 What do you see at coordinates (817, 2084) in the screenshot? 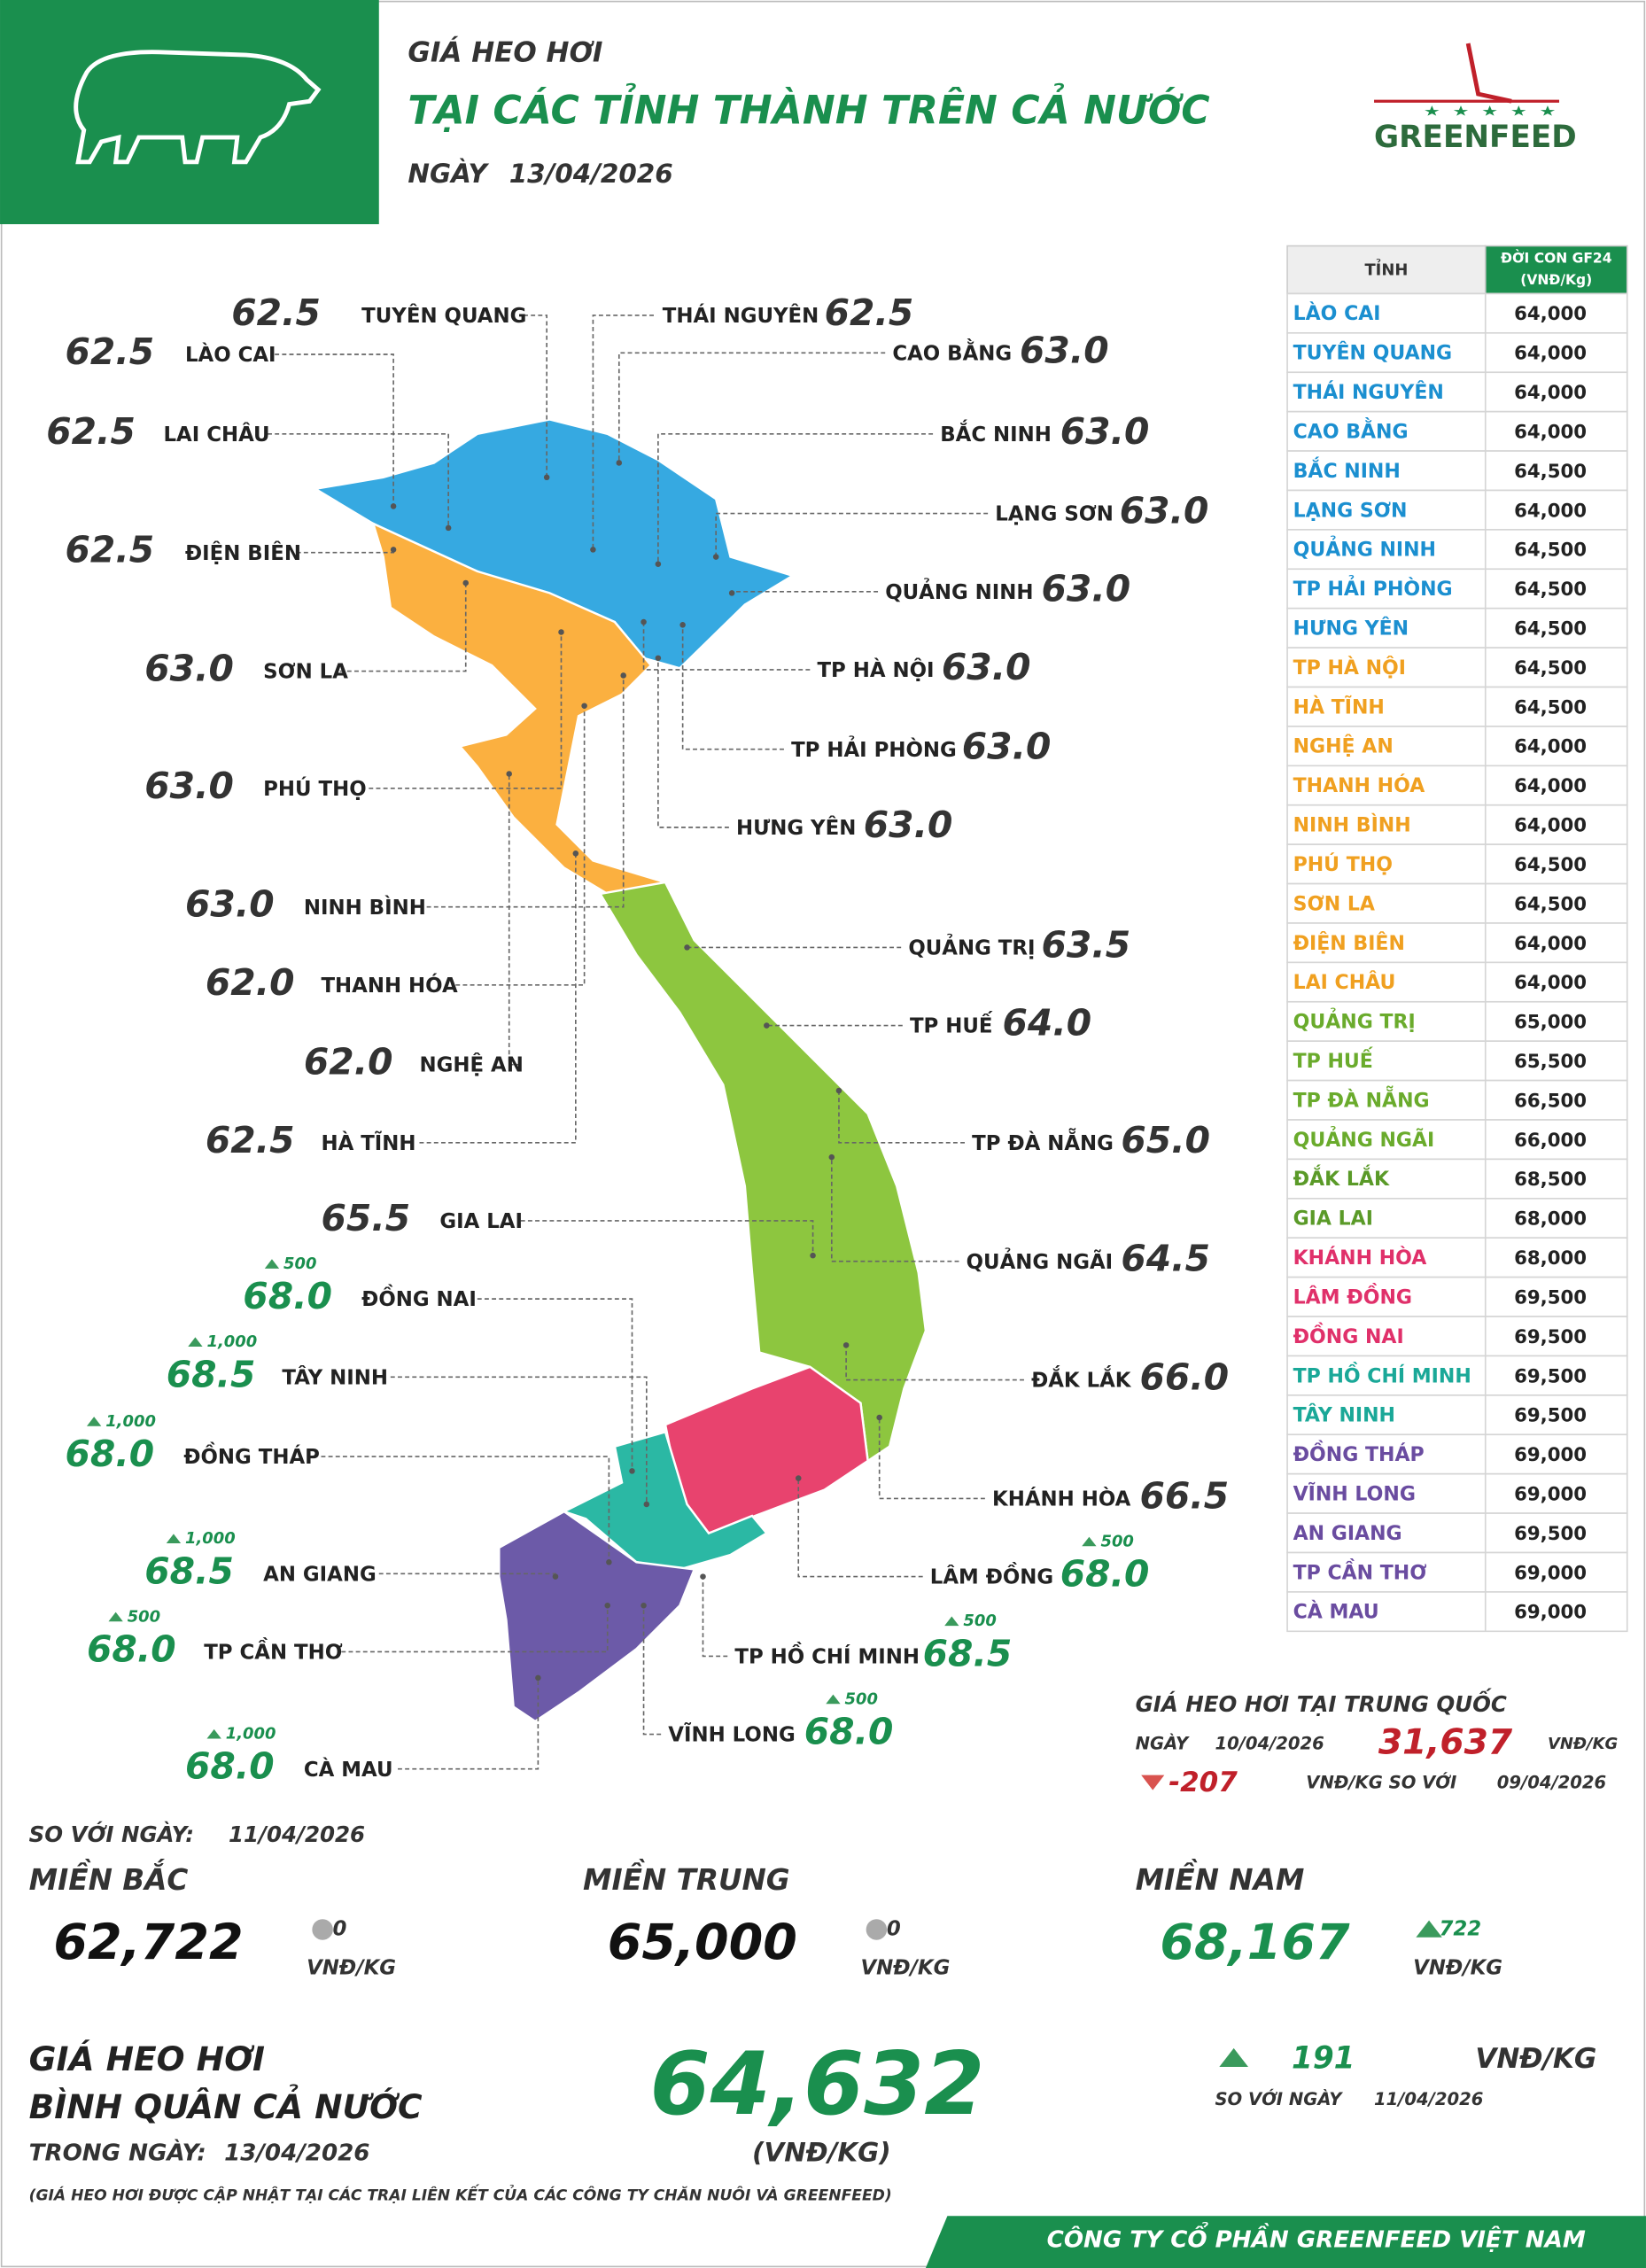
I see `national-value: 64,632` at bounding box center [817, 2084].